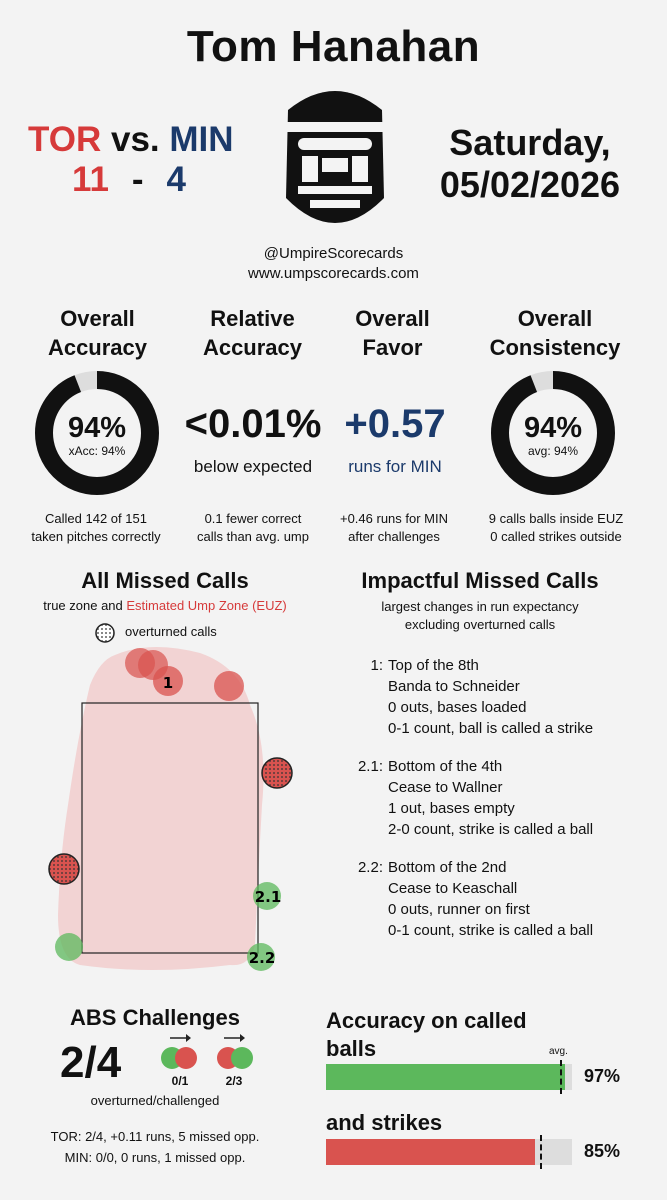  I want to click on missed-calls-subtitle: true zone and Estimated Ump Zone (EUZ), so click(165, 605).